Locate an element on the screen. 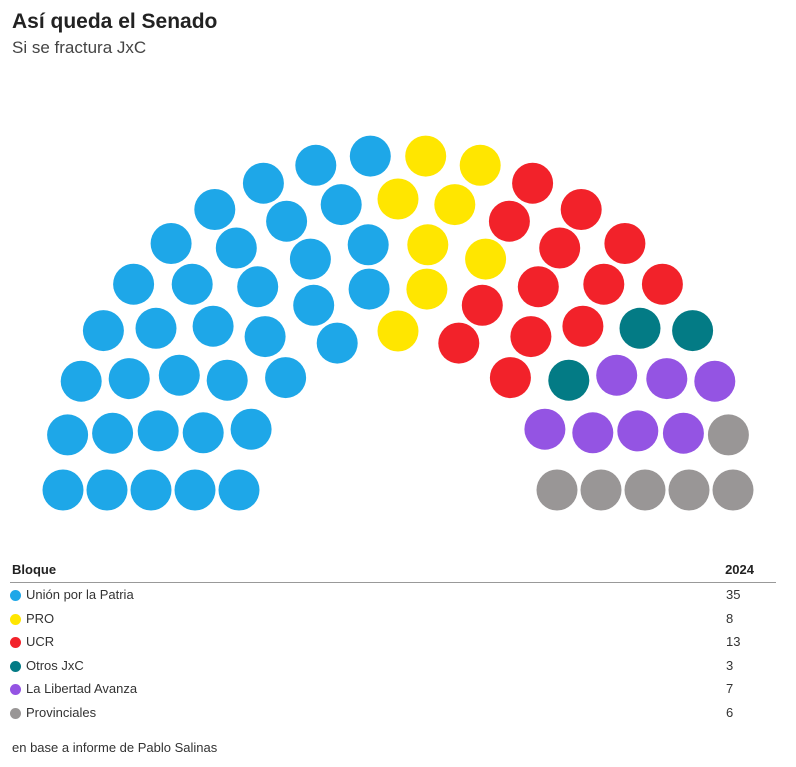  legend-row: UCR 13 is located at coordinates (393, 642).